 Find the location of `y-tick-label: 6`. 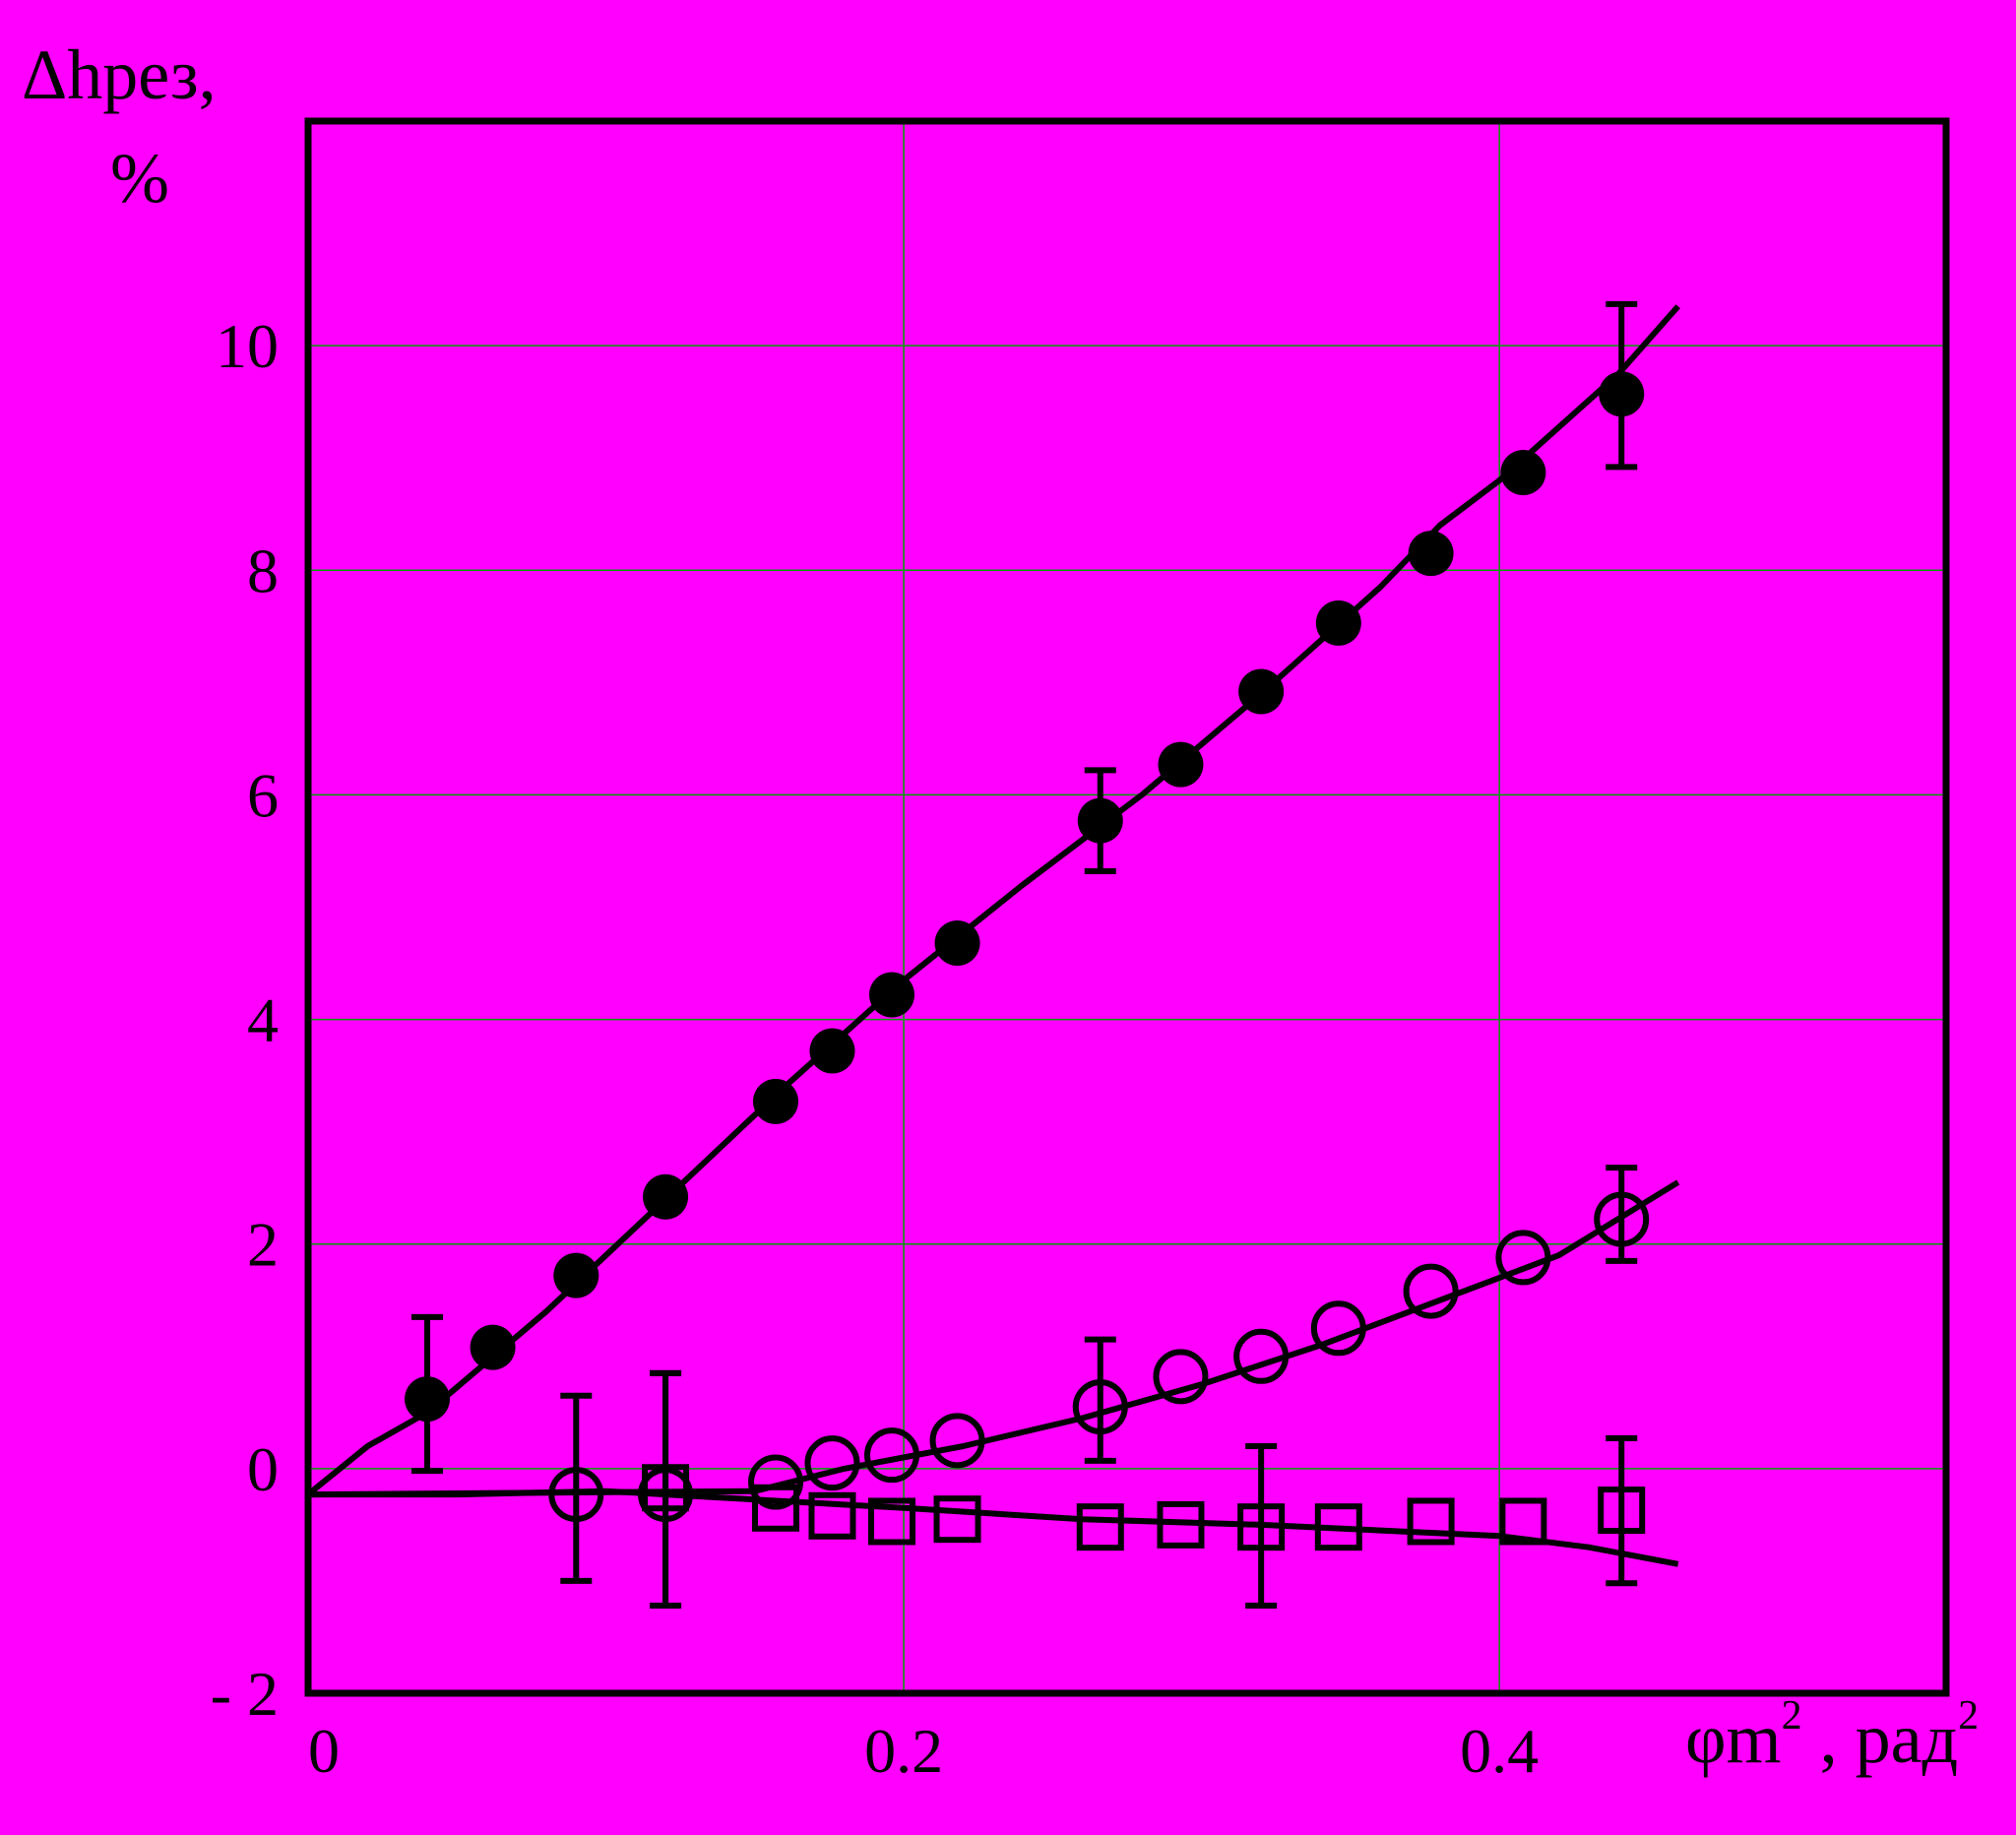

y-tick-label: 6 is located at coordinates (263, 795).